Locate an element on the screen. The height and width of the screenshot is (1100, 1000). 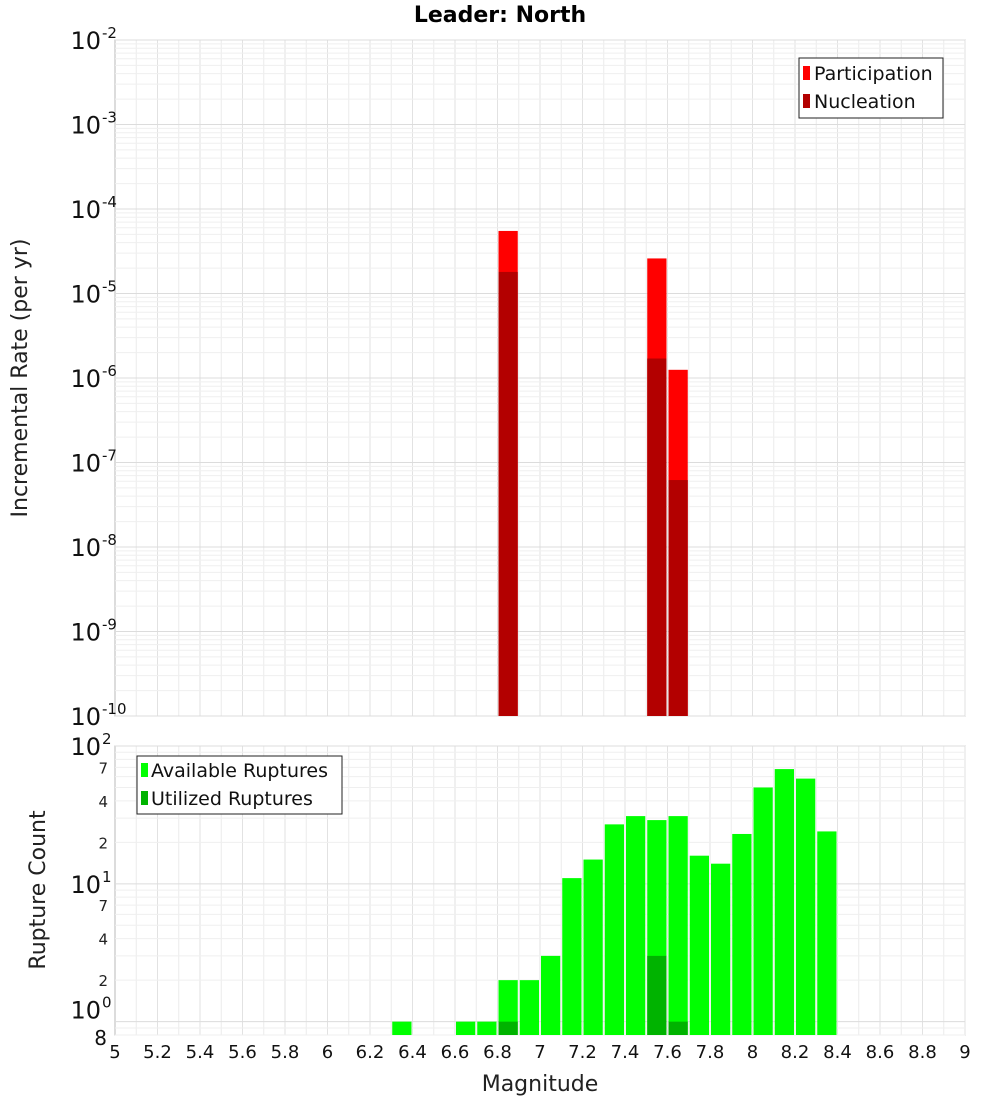
magnitude-x-axis-title: Magnitude is located at coordinates (540, 1084).